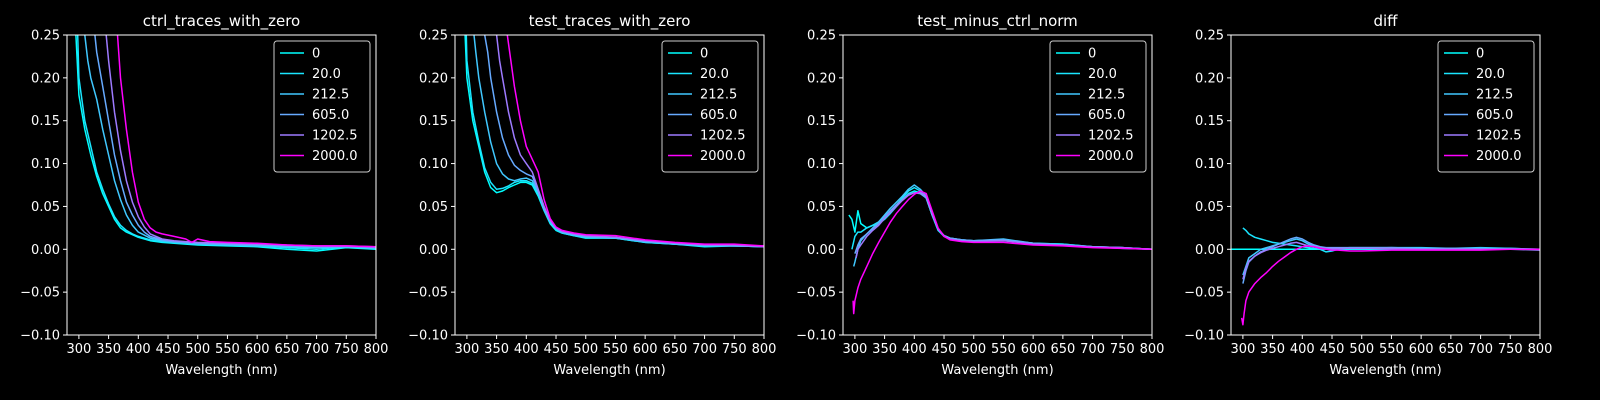  What do you see at coordinates (704, 54) in the screenshot?
I see `legend-label: 0` at bounding box center [704, 54].